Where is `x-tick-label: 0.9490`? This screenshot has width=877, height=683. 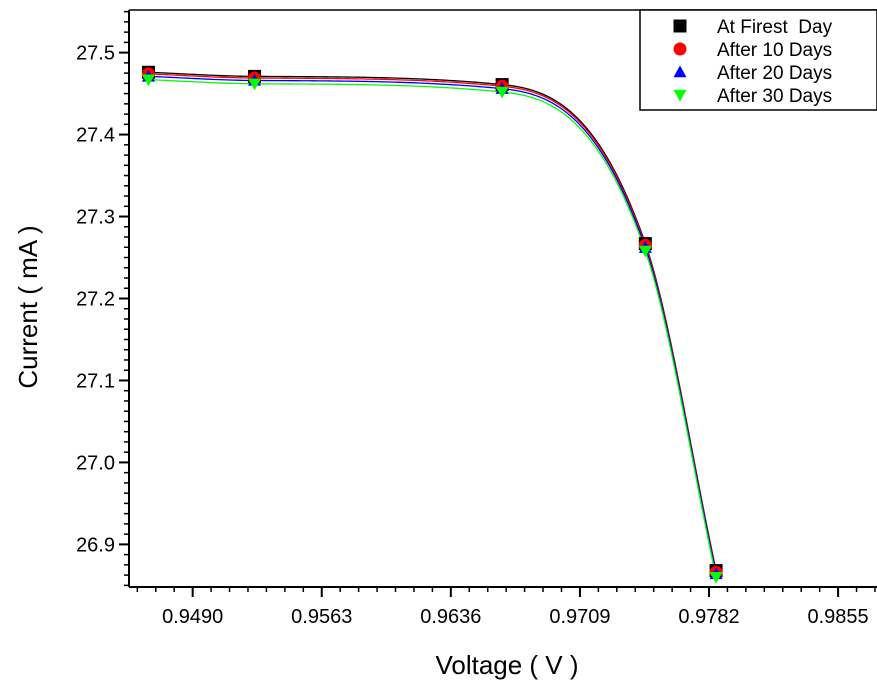 x-tick-label: 0.9490 is located at coordinates (192, 617).